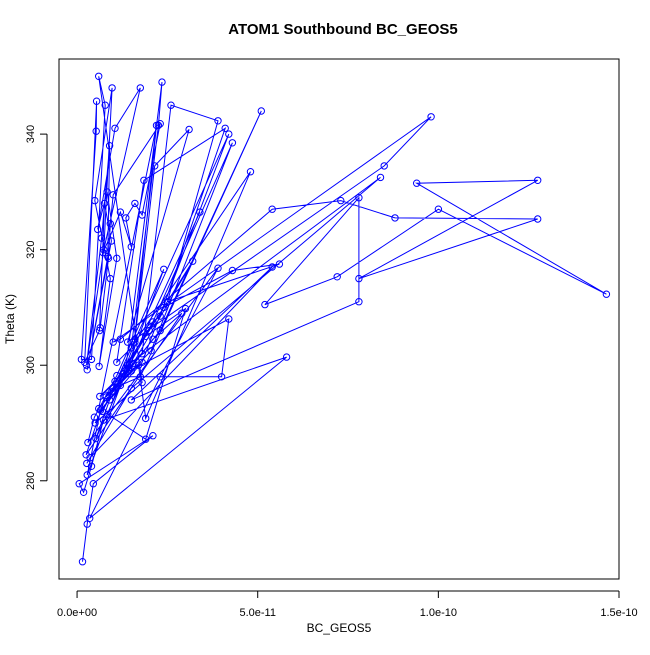 This screenshot has width=650, height=655. What do you see at coordinates (31, 365) in the screenshot?
I see `y-tick-label: 300` at bounding box center [31, 365].